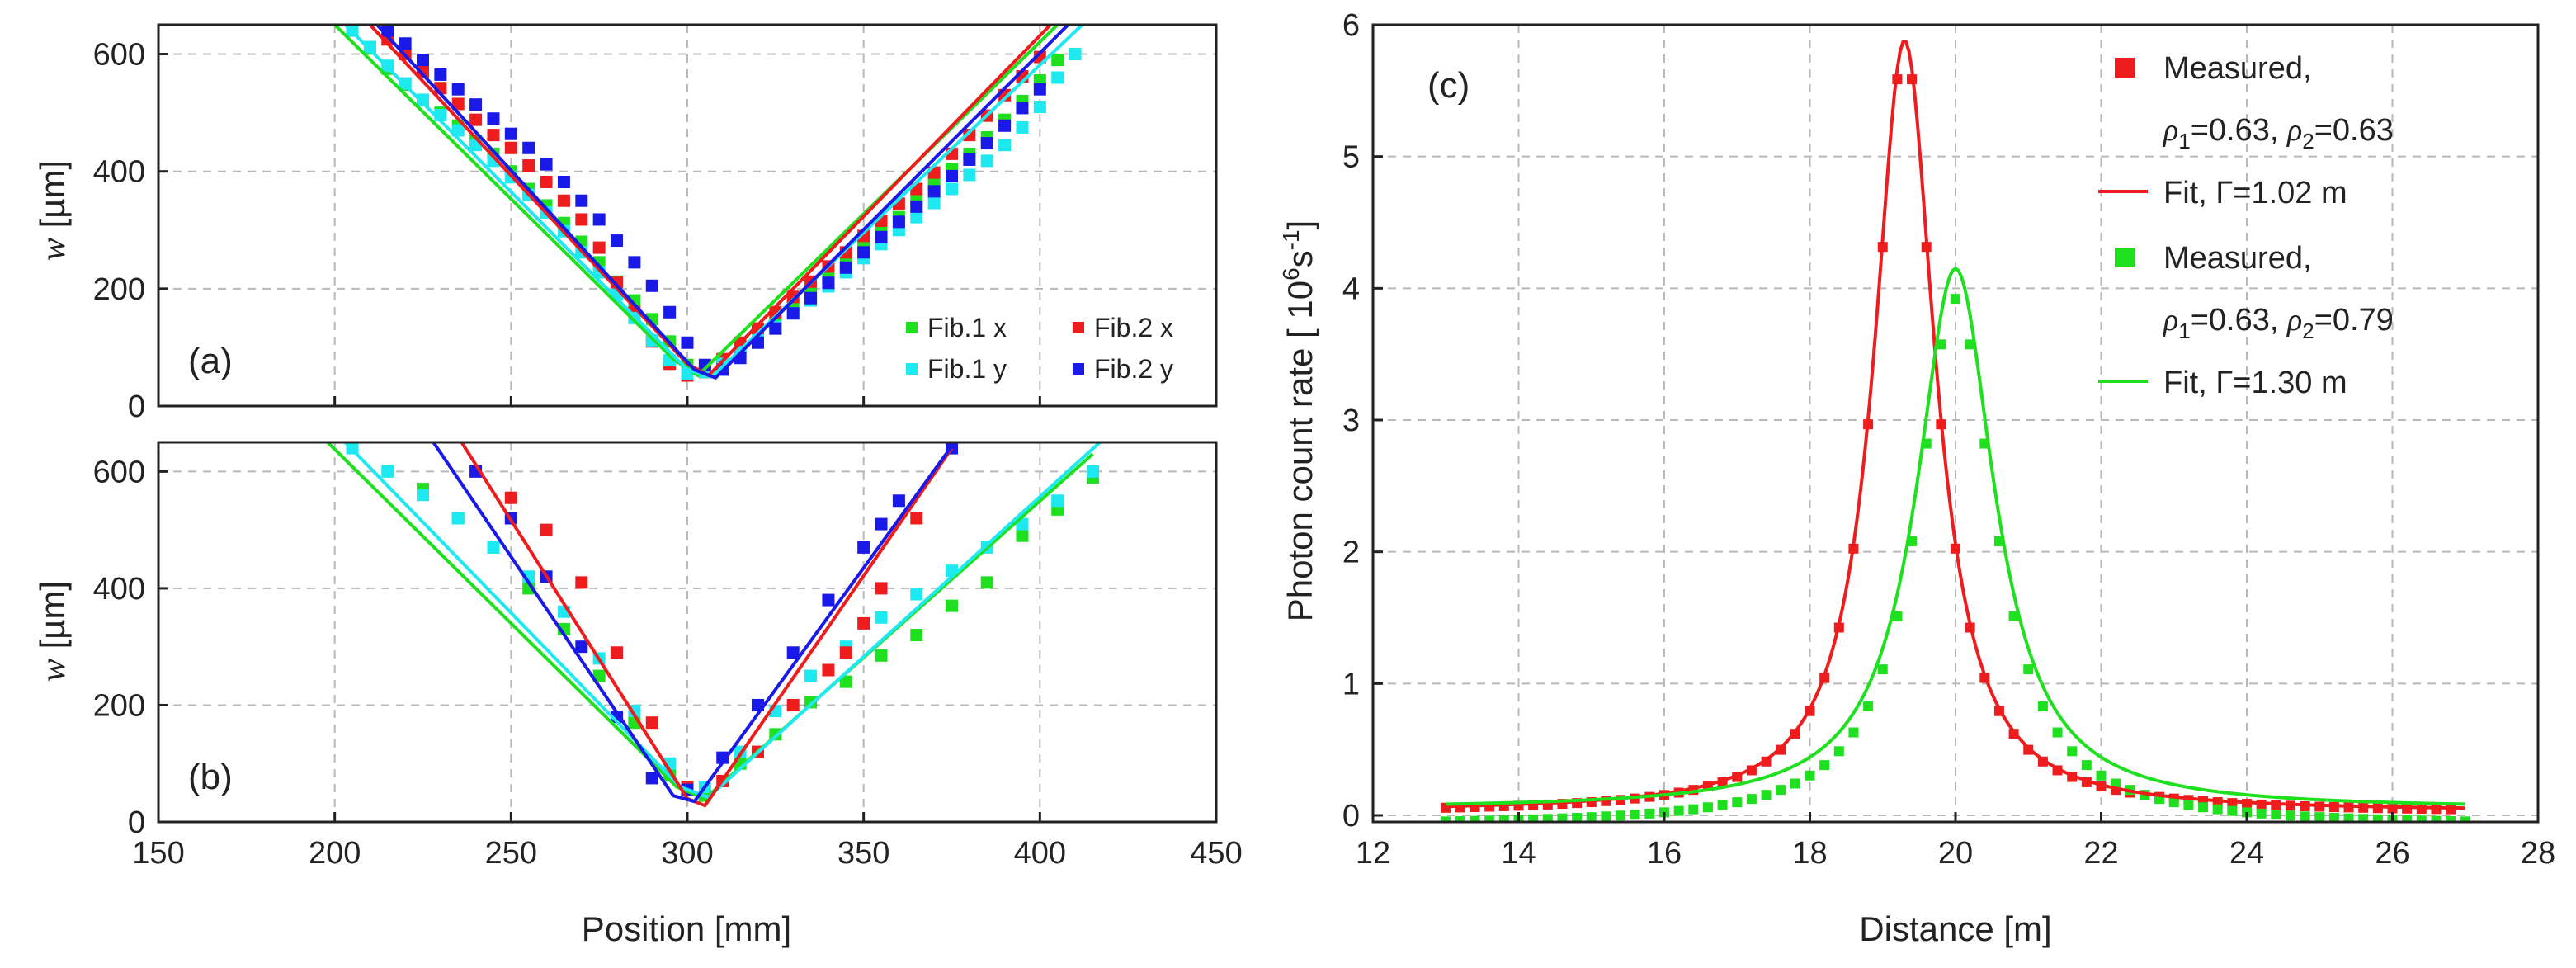 This screenshot has width=2576, height=968. What do you see at coordinates (1518, 854) in the screenshot?
I see `x-tick-label: 14` at bounding box center [1518, 854].